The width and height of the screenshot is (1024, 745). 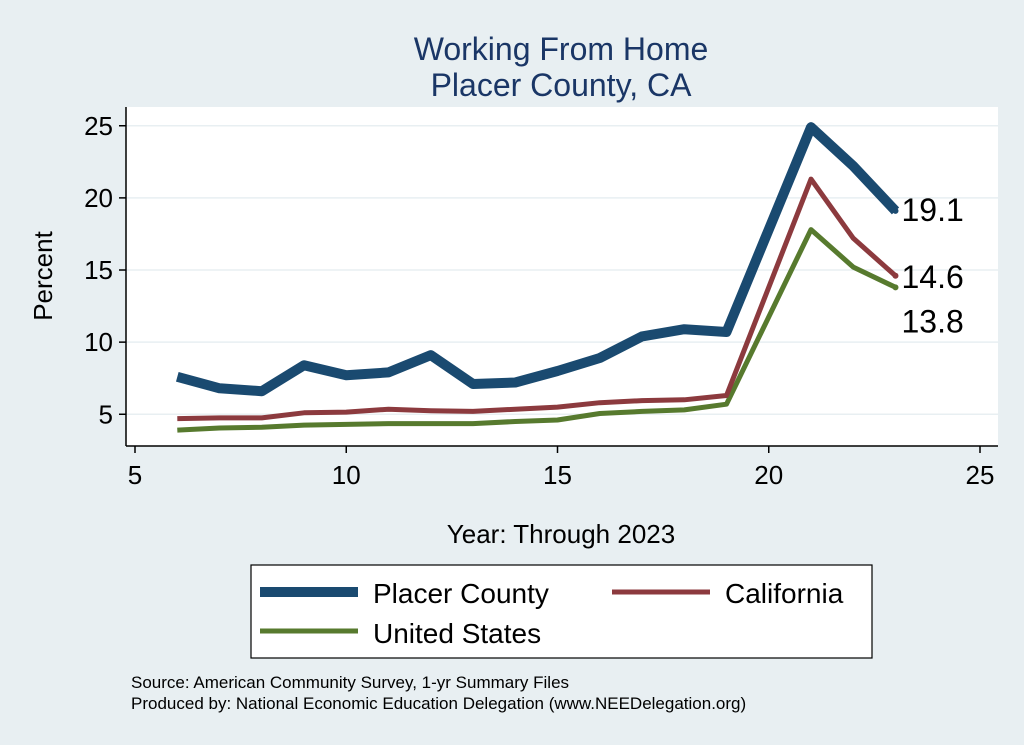 What do you see at coordinates (561, 534) in the screenshot?
I see `x-axis-label: Year: Through 2023` at bounding box center [561, 534].